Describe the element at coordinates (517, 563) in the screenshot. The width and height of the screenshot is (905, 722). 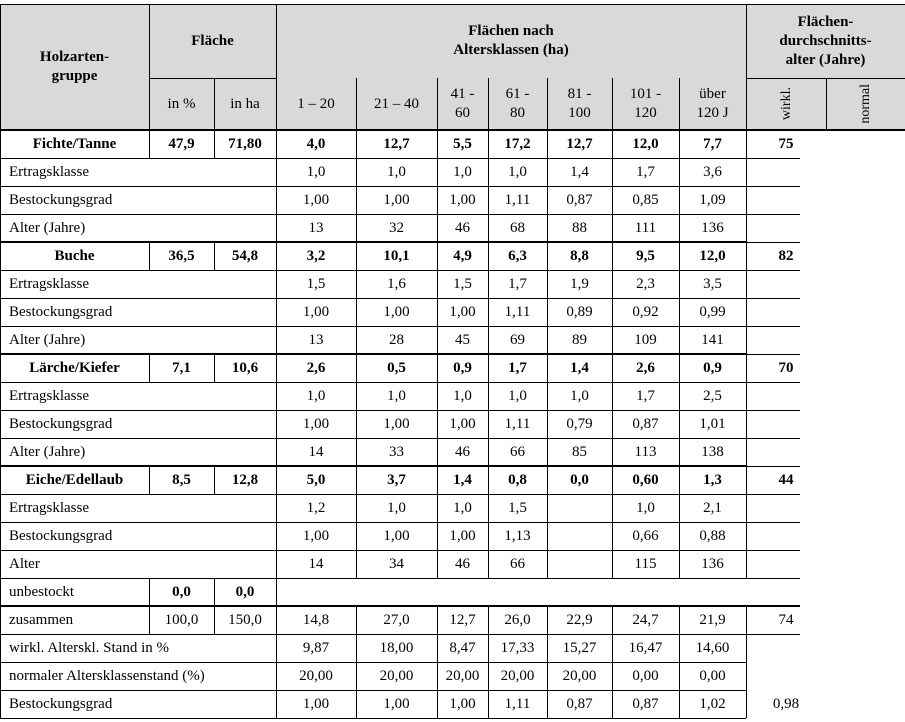
I see `age-class-value: 66` at that location.